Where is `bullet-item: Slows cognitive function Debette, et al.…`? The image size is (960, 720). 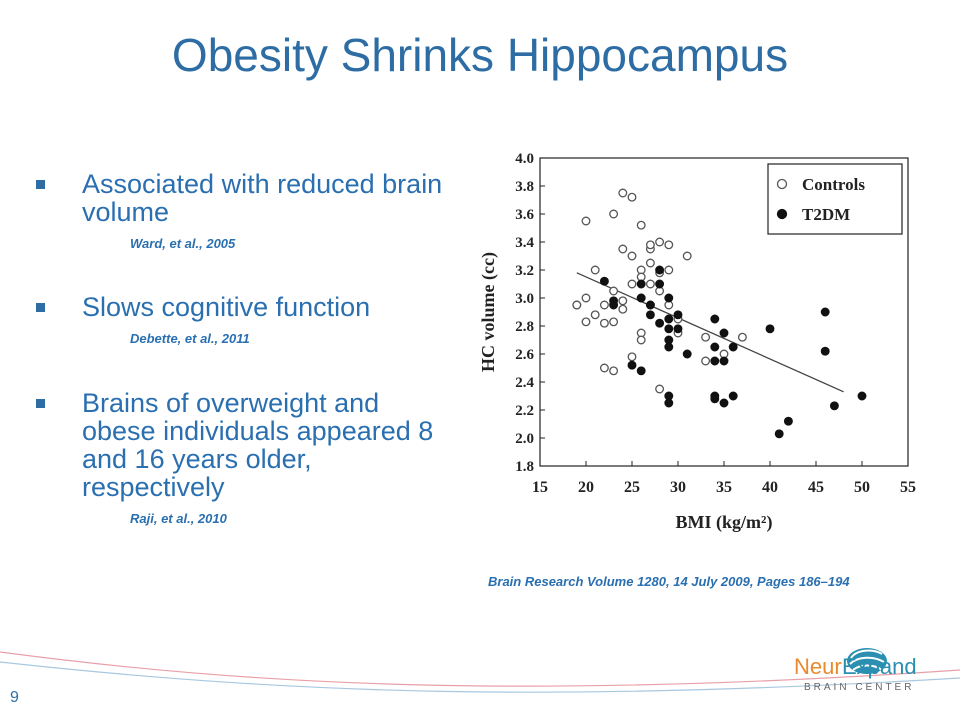
bullet-item: Slows cognitive function Debette, et al.… is located at coordinates (203, 319).